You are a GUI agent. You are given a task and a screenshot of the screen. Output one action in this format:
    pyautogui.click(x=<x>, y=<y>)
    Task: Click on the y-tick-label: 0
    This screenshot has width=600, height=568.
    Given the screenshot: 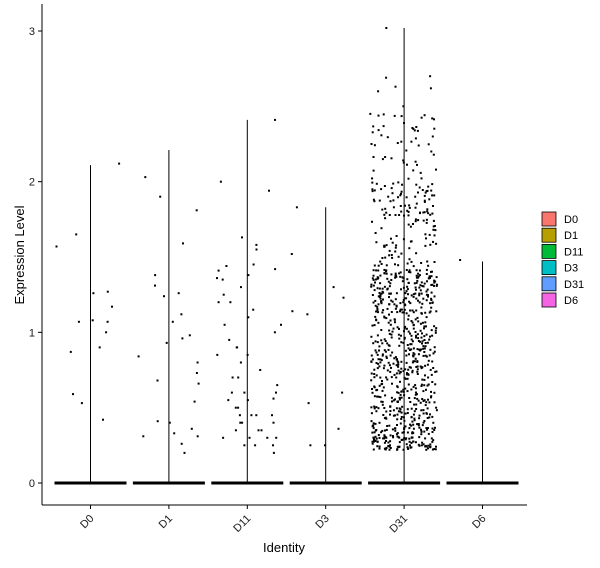 What is the action you would take?
    pyautogui.click(x=32, y=484)
    